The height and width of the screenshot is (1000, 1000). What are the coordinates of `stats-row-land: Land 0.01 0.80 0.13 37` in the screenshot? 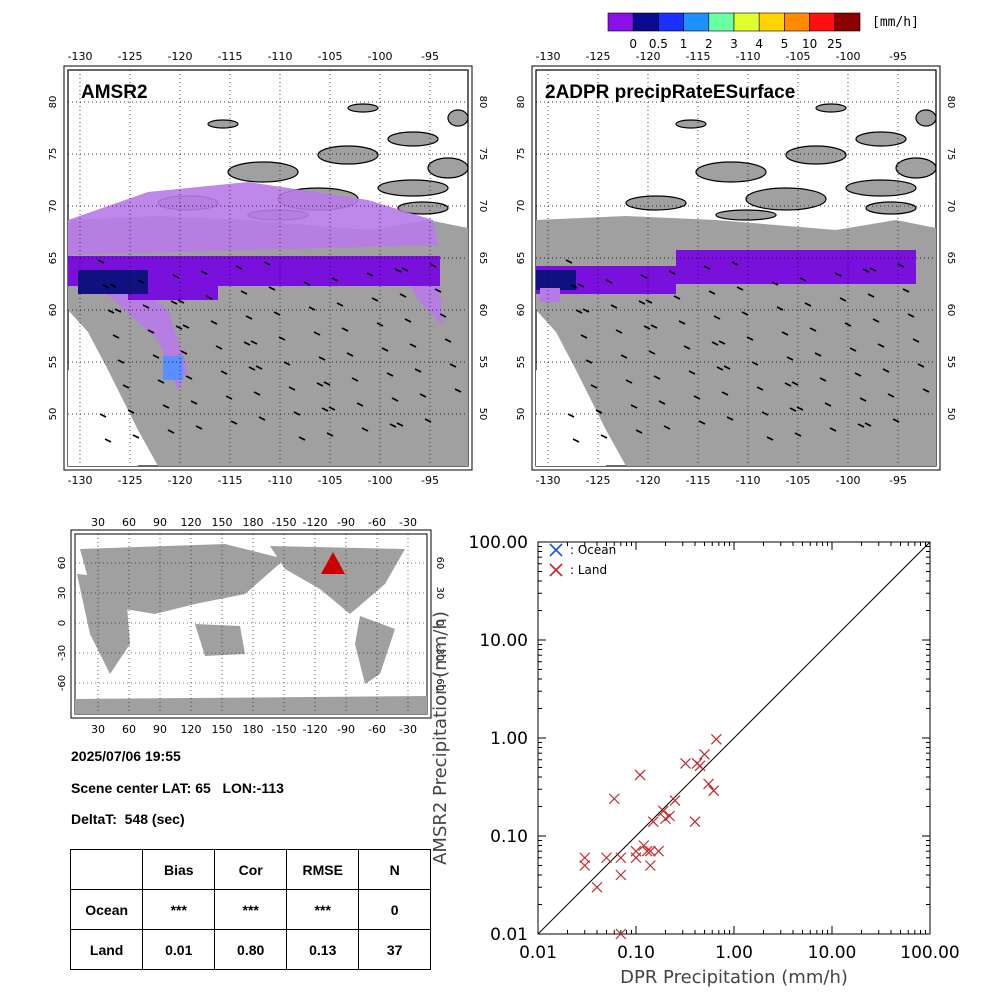 It's located at (250, 949).